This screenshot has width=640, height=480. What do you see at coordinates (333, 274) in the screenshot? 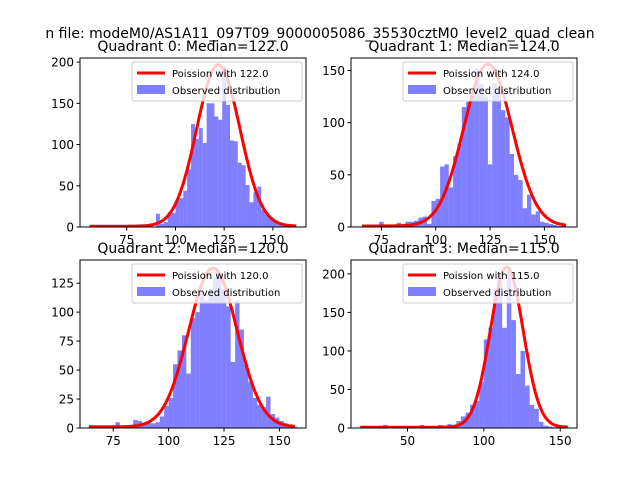
I see `y-tick-label: 200` at bounding box center [333, 274].